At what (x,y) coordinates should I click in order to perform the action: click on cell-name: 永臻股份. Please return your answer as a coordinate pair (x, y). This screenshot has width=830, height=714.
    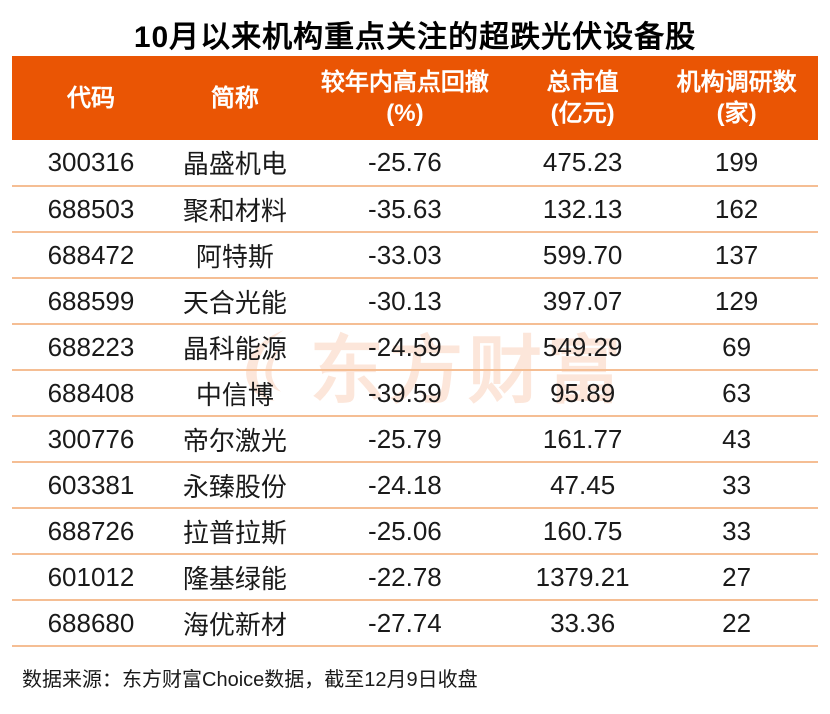
    Looking at the image, I should click on (234, 485).